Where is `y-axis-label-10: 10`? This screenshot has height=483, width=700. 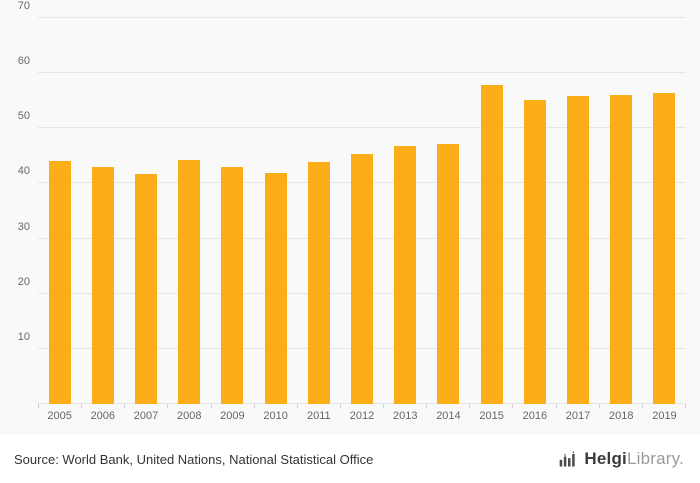 y-axis-label-10: 10 is located at coordinates (23, 336).